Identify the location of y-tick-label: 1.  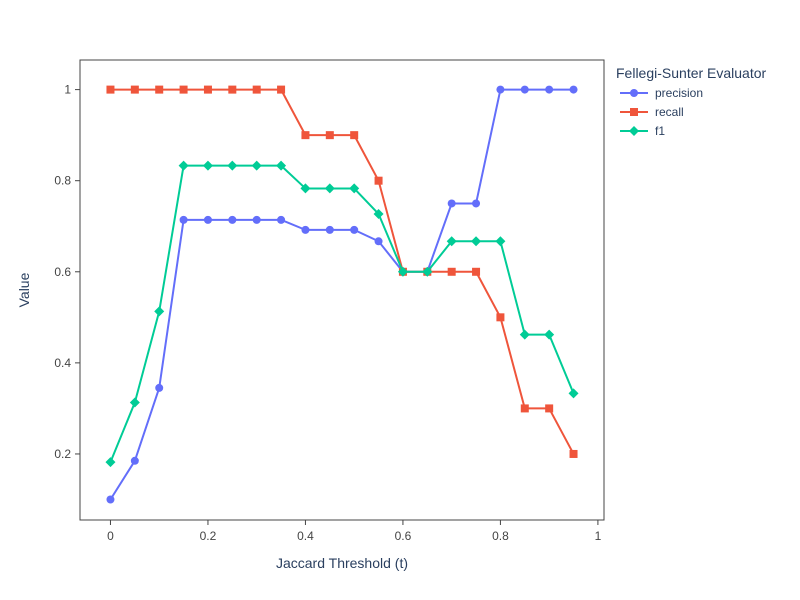
(67, 90).